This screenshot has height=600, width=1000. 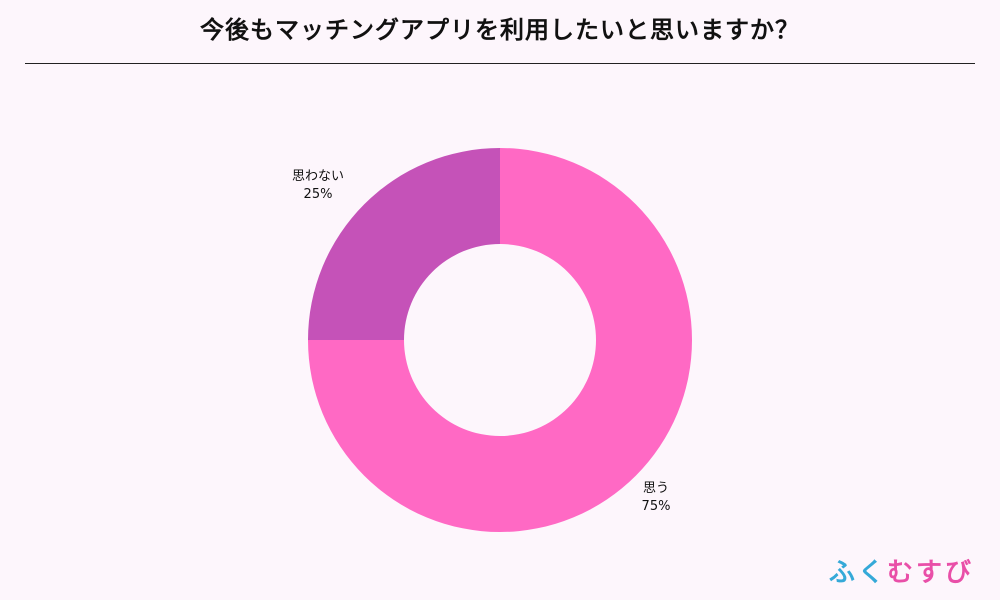 I want to click on brand-char: び, so click(x=959, y=573).